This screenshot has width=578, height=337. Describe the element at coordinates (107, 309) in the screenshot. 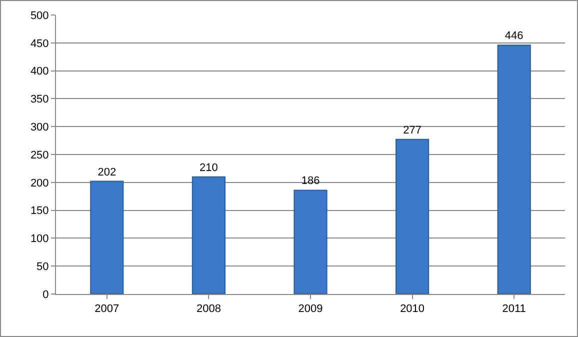

I see `x-tick-label: 2007` at that location.